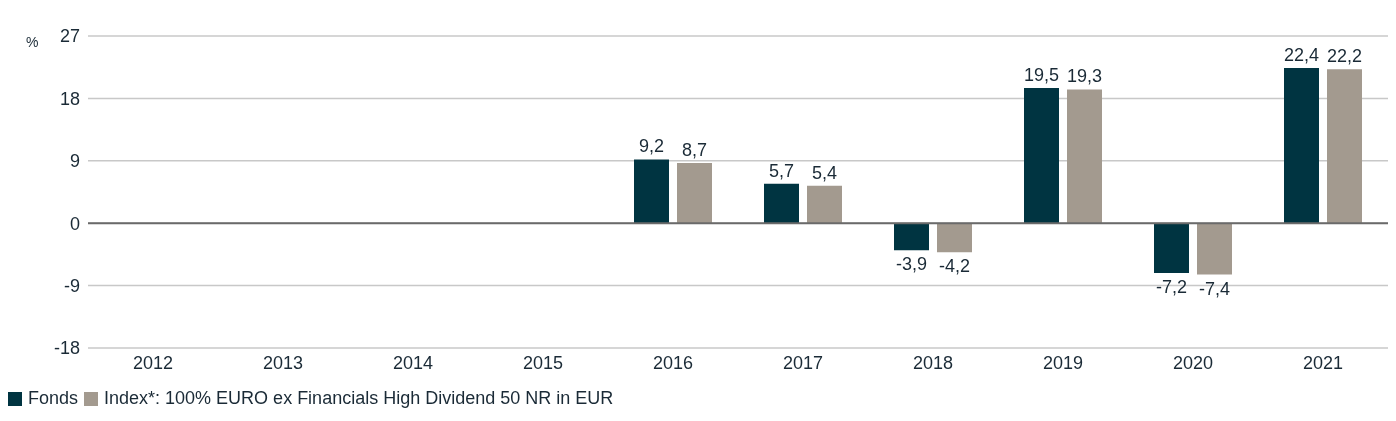 This screenshot has width=1396, height=421. What do you see at coordinates (71, 285) in the screenshot?
I see `y-tick-label: -9` at bounding box center [71, 285].